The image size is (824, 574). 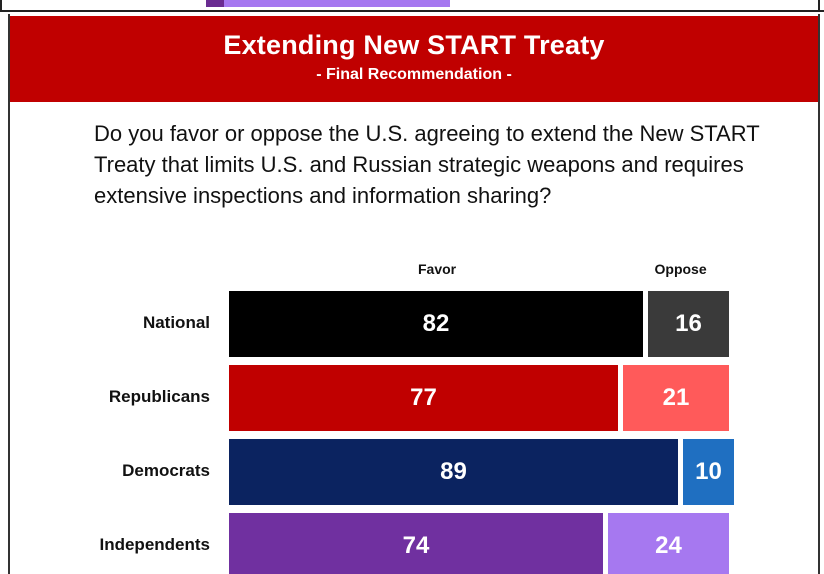 What do you see at coordinates (215, 3) in the screenshot?
I see `previous-slide-bar-dark` at bounding box center [215, 3].